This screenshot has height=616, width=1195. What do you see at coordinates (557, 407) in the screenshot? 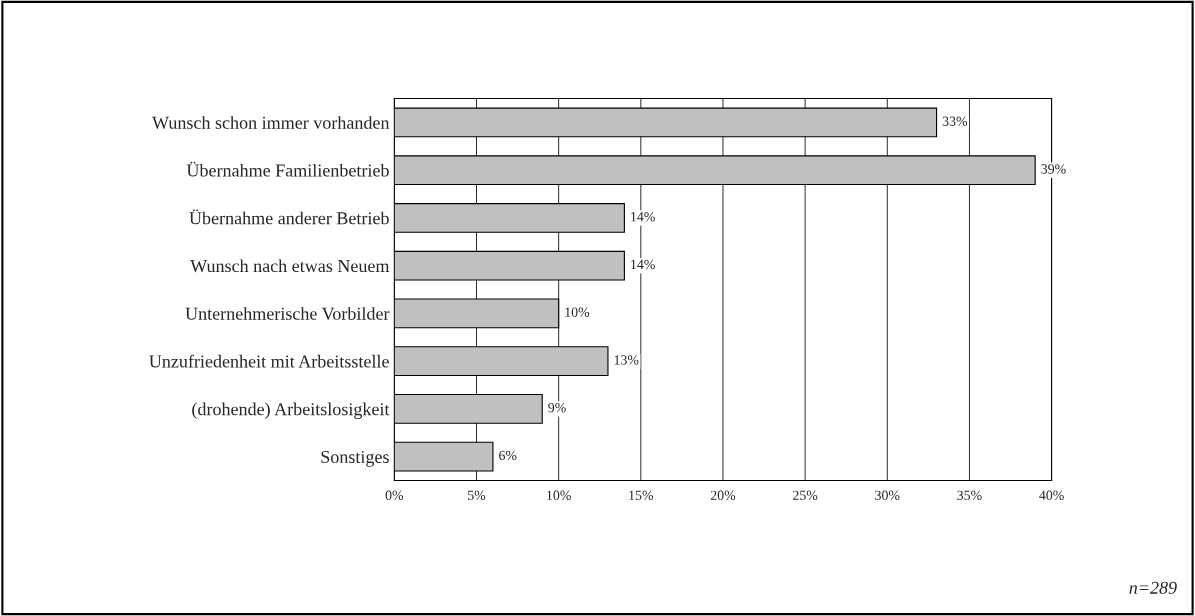
I see `data-label: 9%` at bounding box center [557, 407].